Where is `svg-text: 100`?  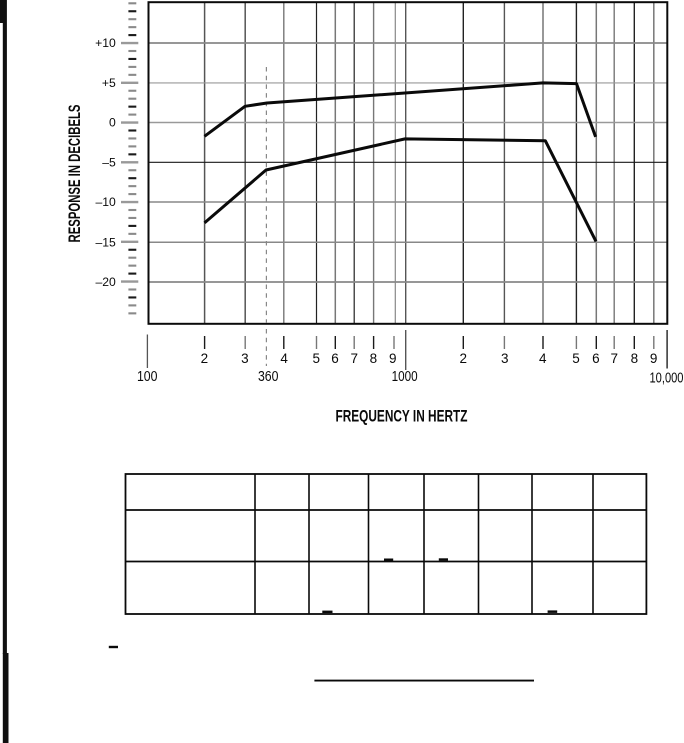 svg-text: 100 is located at coordinates (147, 377).